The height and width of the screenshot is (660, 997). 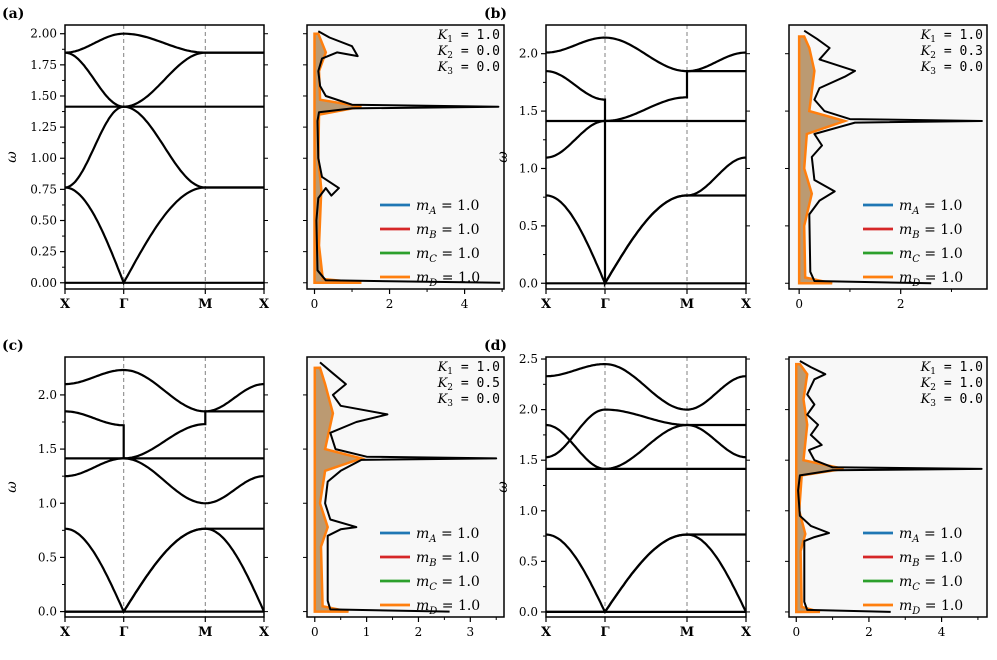 I want to click on y-tick-label: 2.0, so click(x=528, y=54).